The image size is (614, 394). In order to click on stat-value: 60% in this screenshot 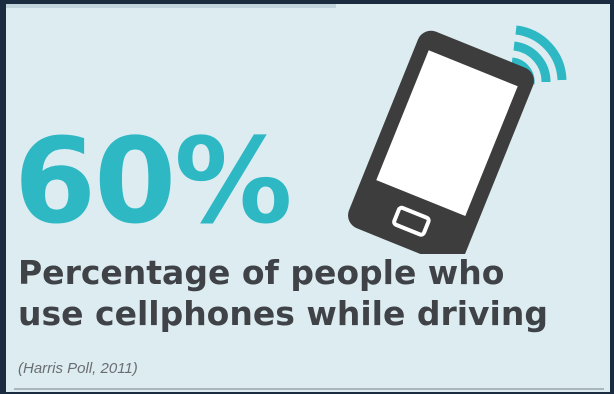, I will do `click(153, 181)`.